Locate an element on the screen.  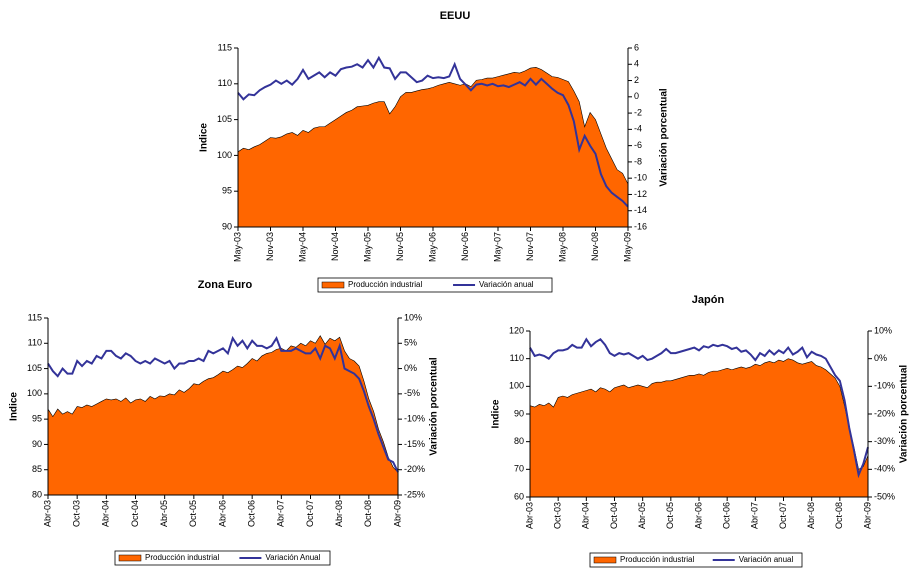
x-tick-label: Nov-07 is located at coordinates (530, 246).